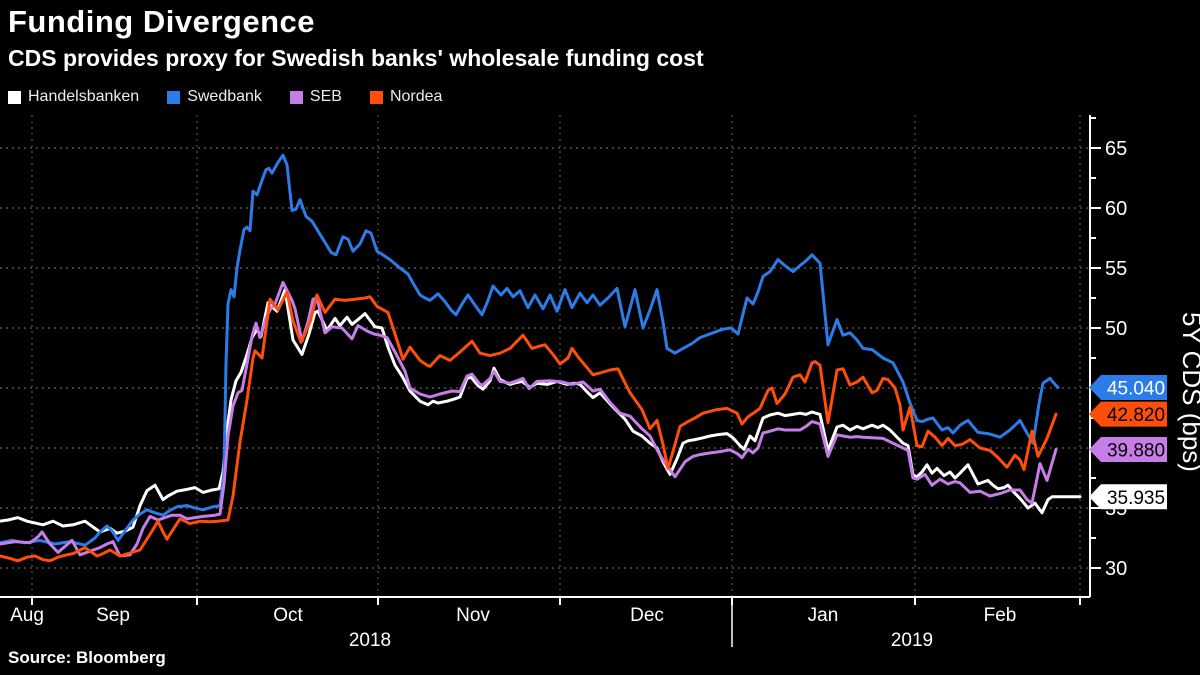 The image size is (1200, 675). I want to click on legend-label: Nordea, so click(416, 96).